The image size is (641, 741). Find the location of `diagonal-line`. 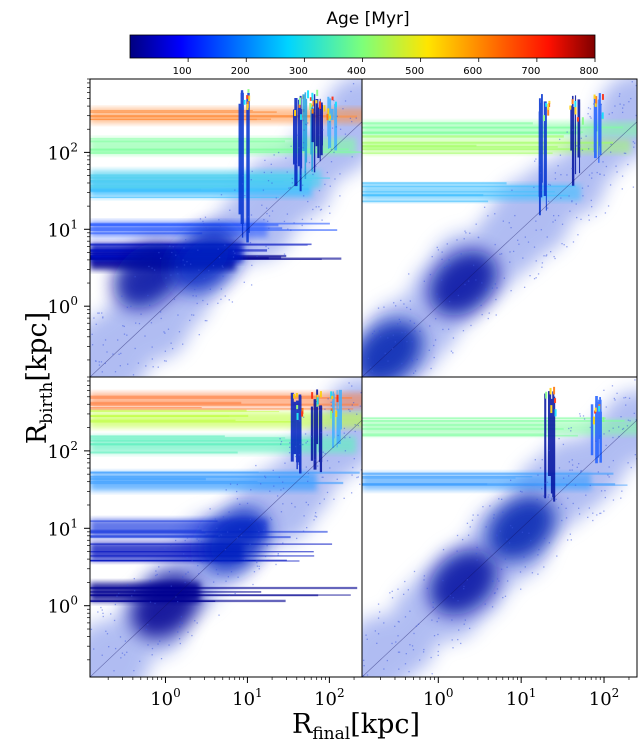

diagonal-line is located at coordinates (226, 249).